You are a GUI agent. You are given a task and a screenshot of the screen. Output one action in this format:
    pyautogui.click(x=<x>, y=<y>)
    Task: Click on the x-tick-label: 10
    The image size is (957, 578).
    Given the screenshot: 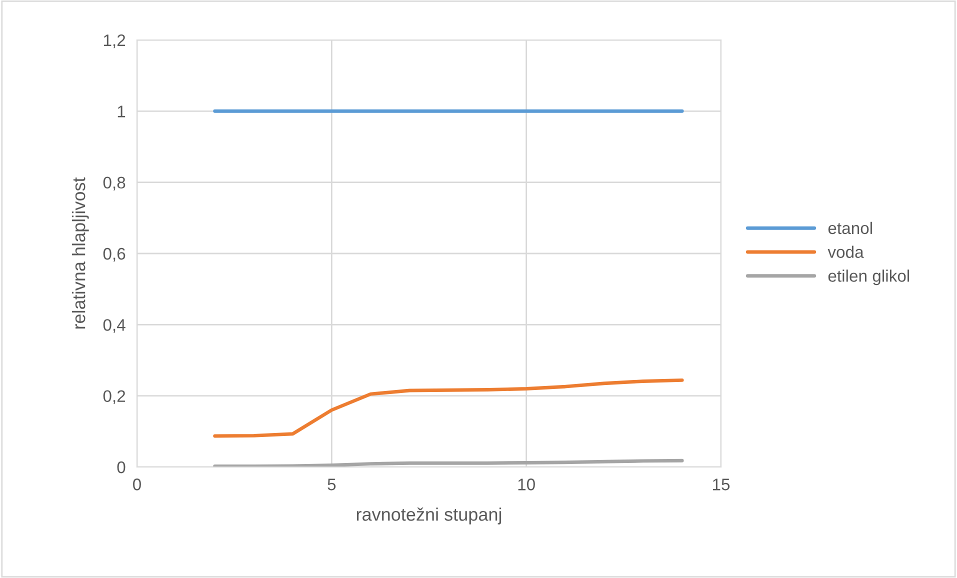 What is the action you would take?
    pyautogui.click(x=526, y=484)
    